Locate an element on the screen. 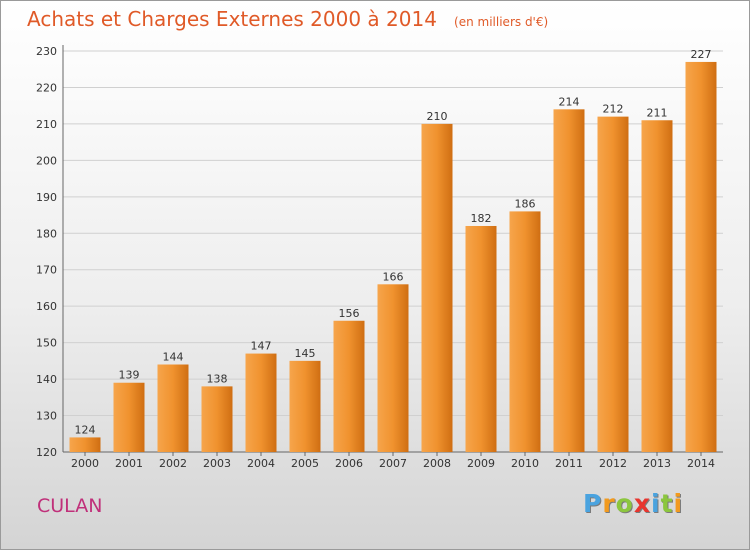  y-tick-label: 210 is located at coordinates (46, 124).